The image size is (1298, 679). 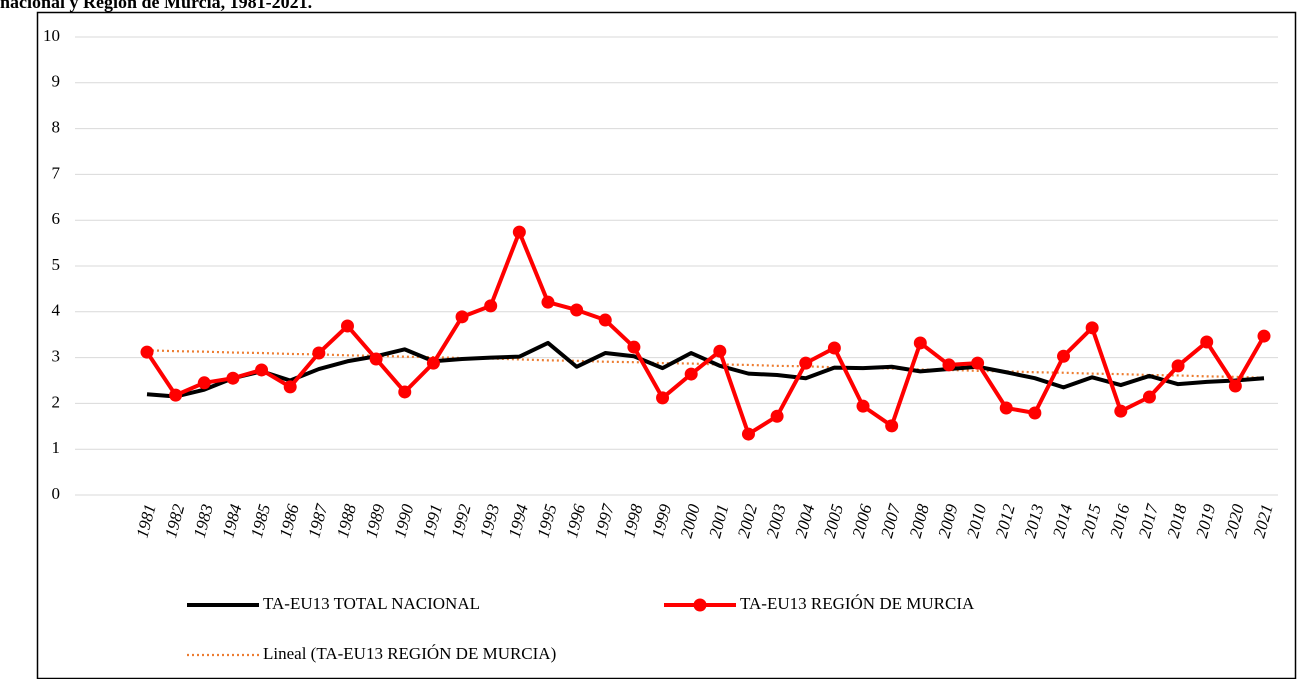 What do you see at coordinates (857, 603) in the screenshot?
I see `legend-label: TA-EU13 REGIÓN DE MURCIA` at bounding box center [857, 603].